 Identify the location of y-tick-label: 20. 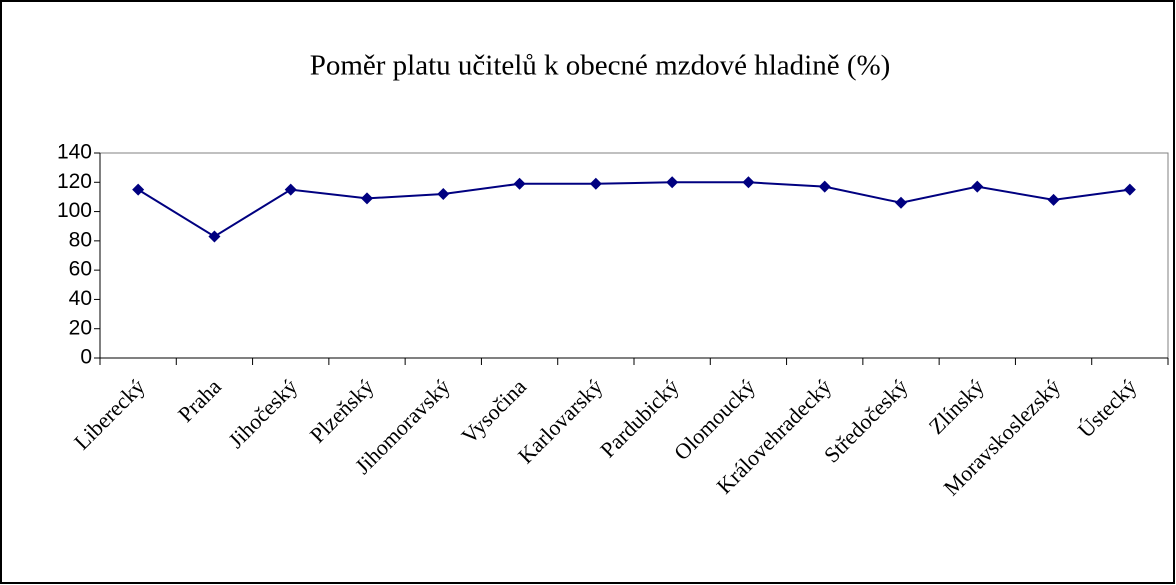
(80, 327).